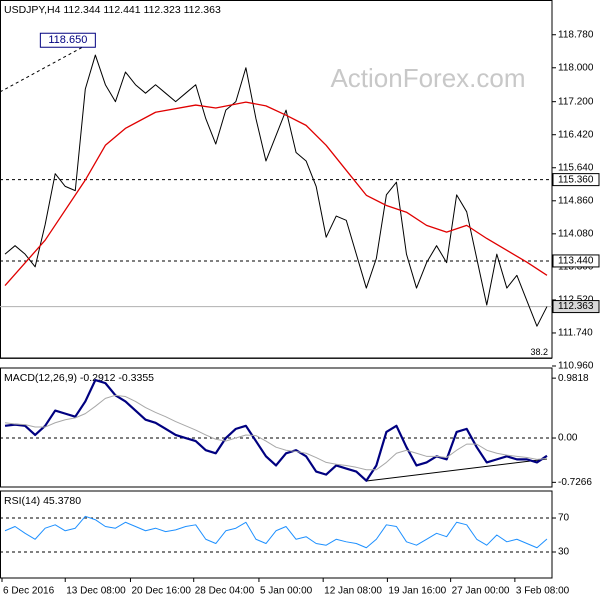  What do you see at coordinates (576, 34) in the screenshot?
I see `y-tick-label: 118.780` at bounding box center [576, 34].